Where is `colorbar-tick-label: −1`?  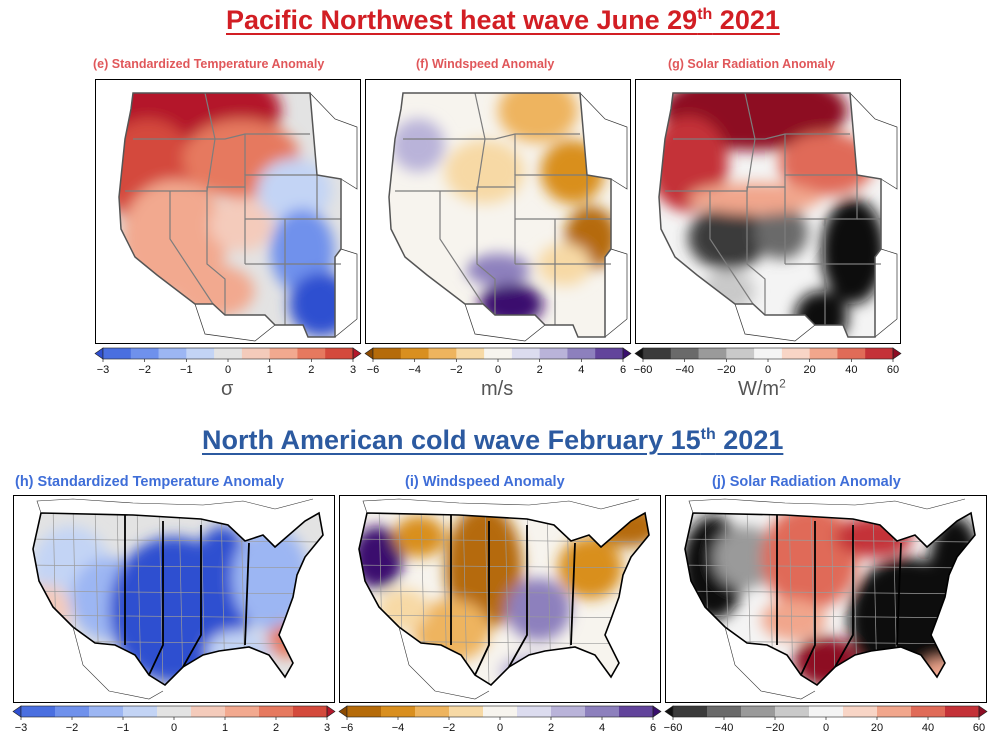 colorbar-tick-label: −1 is located at coordinates (123, 728).